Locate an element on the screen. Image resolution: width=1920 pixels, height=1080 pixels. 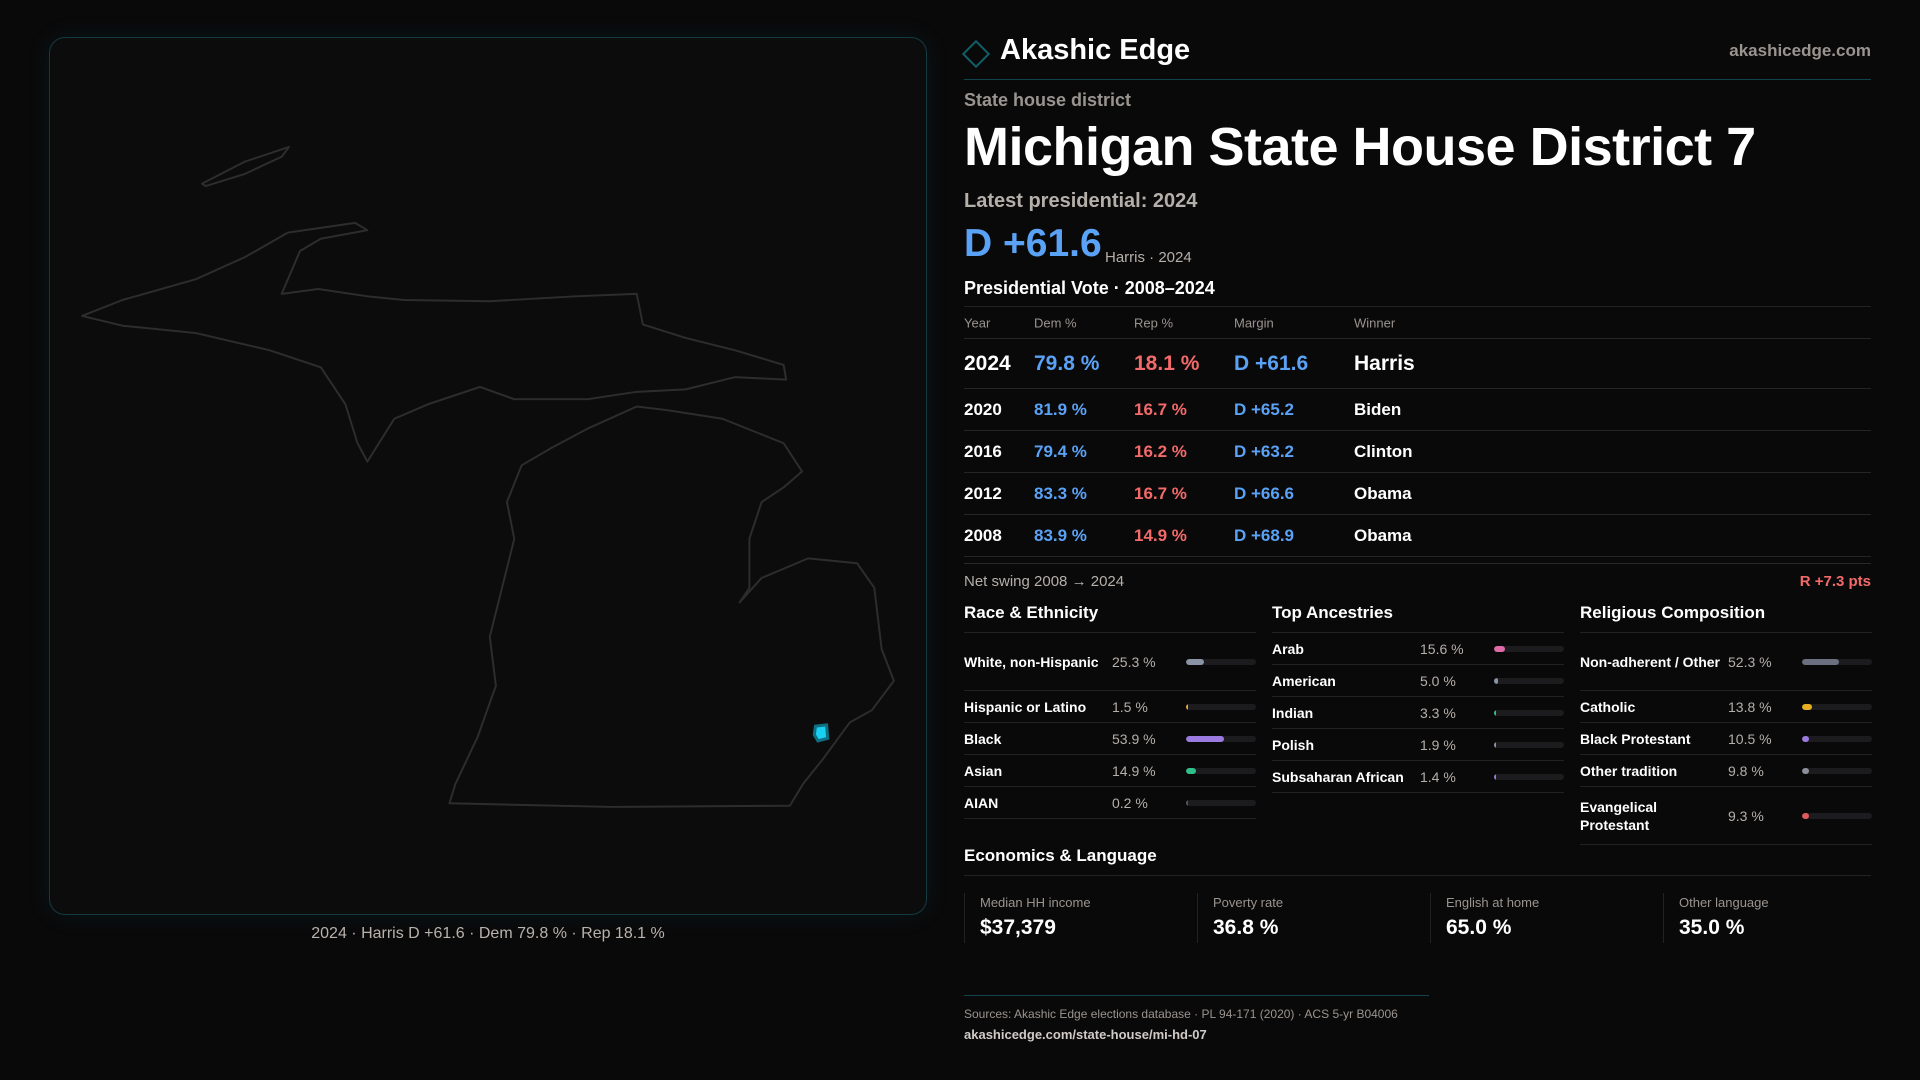
stat-label: Other language is located at coordinates (1724, 902).